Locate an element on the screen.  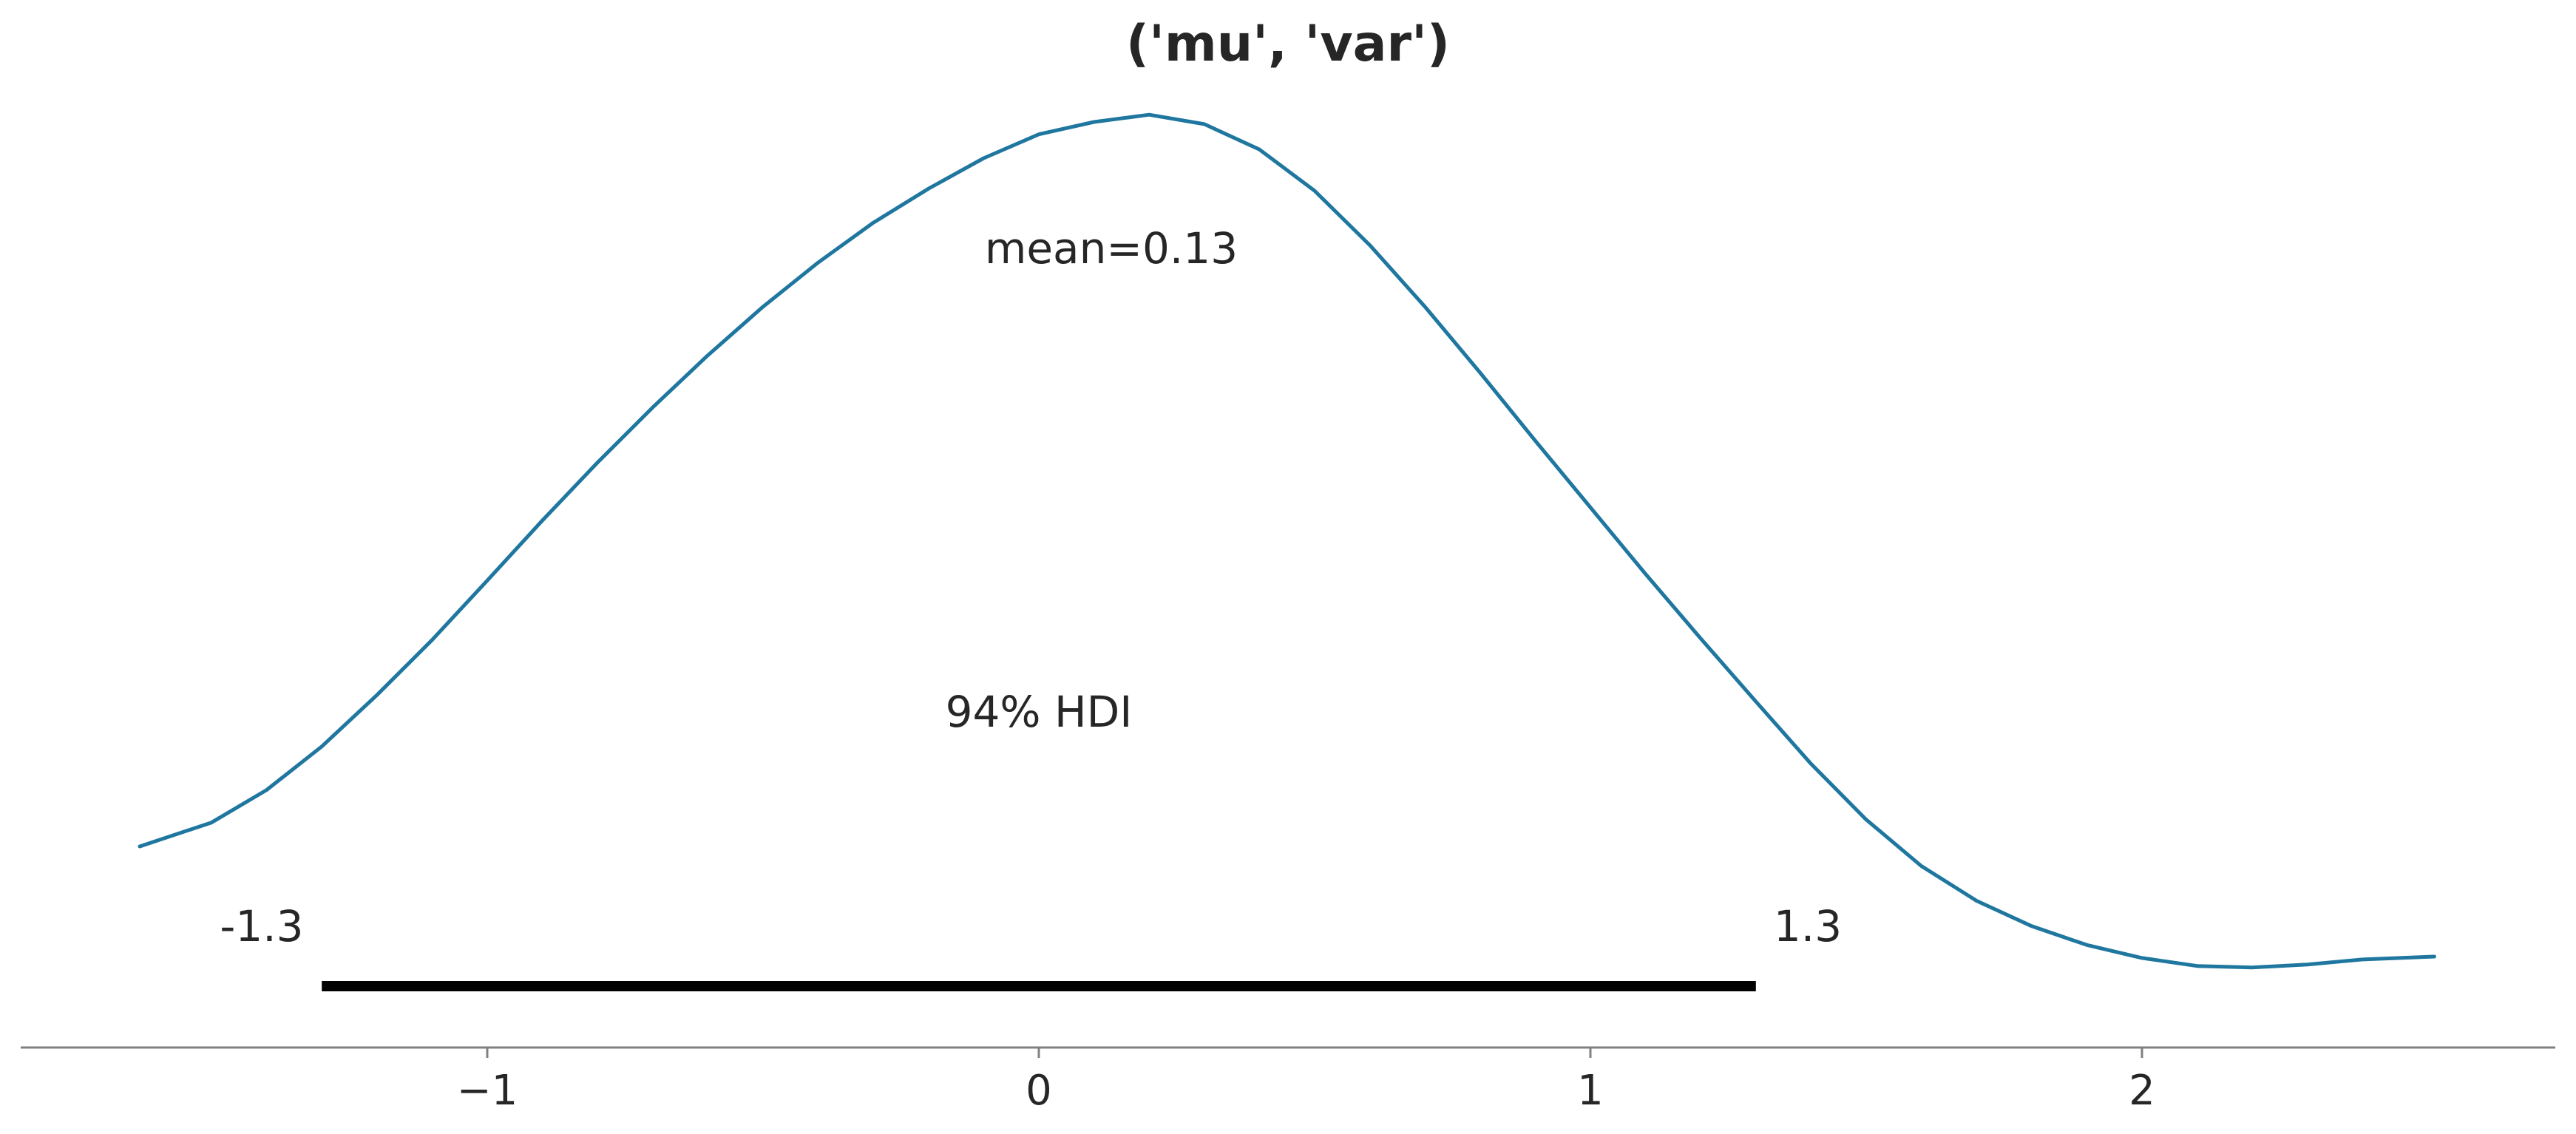
x-tick-label: −1 is located at coordinates (487, 1091).